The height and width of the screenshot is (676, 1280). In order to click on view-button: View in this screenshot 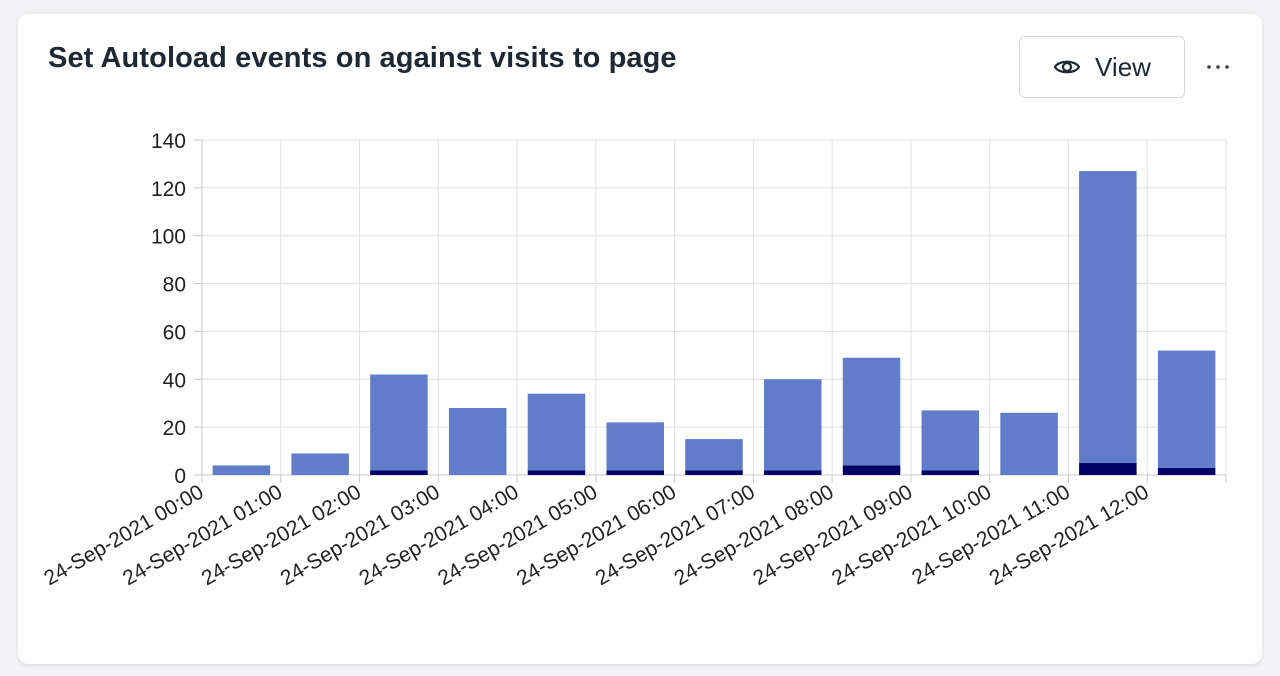, I will do `click(1102, 67)`.